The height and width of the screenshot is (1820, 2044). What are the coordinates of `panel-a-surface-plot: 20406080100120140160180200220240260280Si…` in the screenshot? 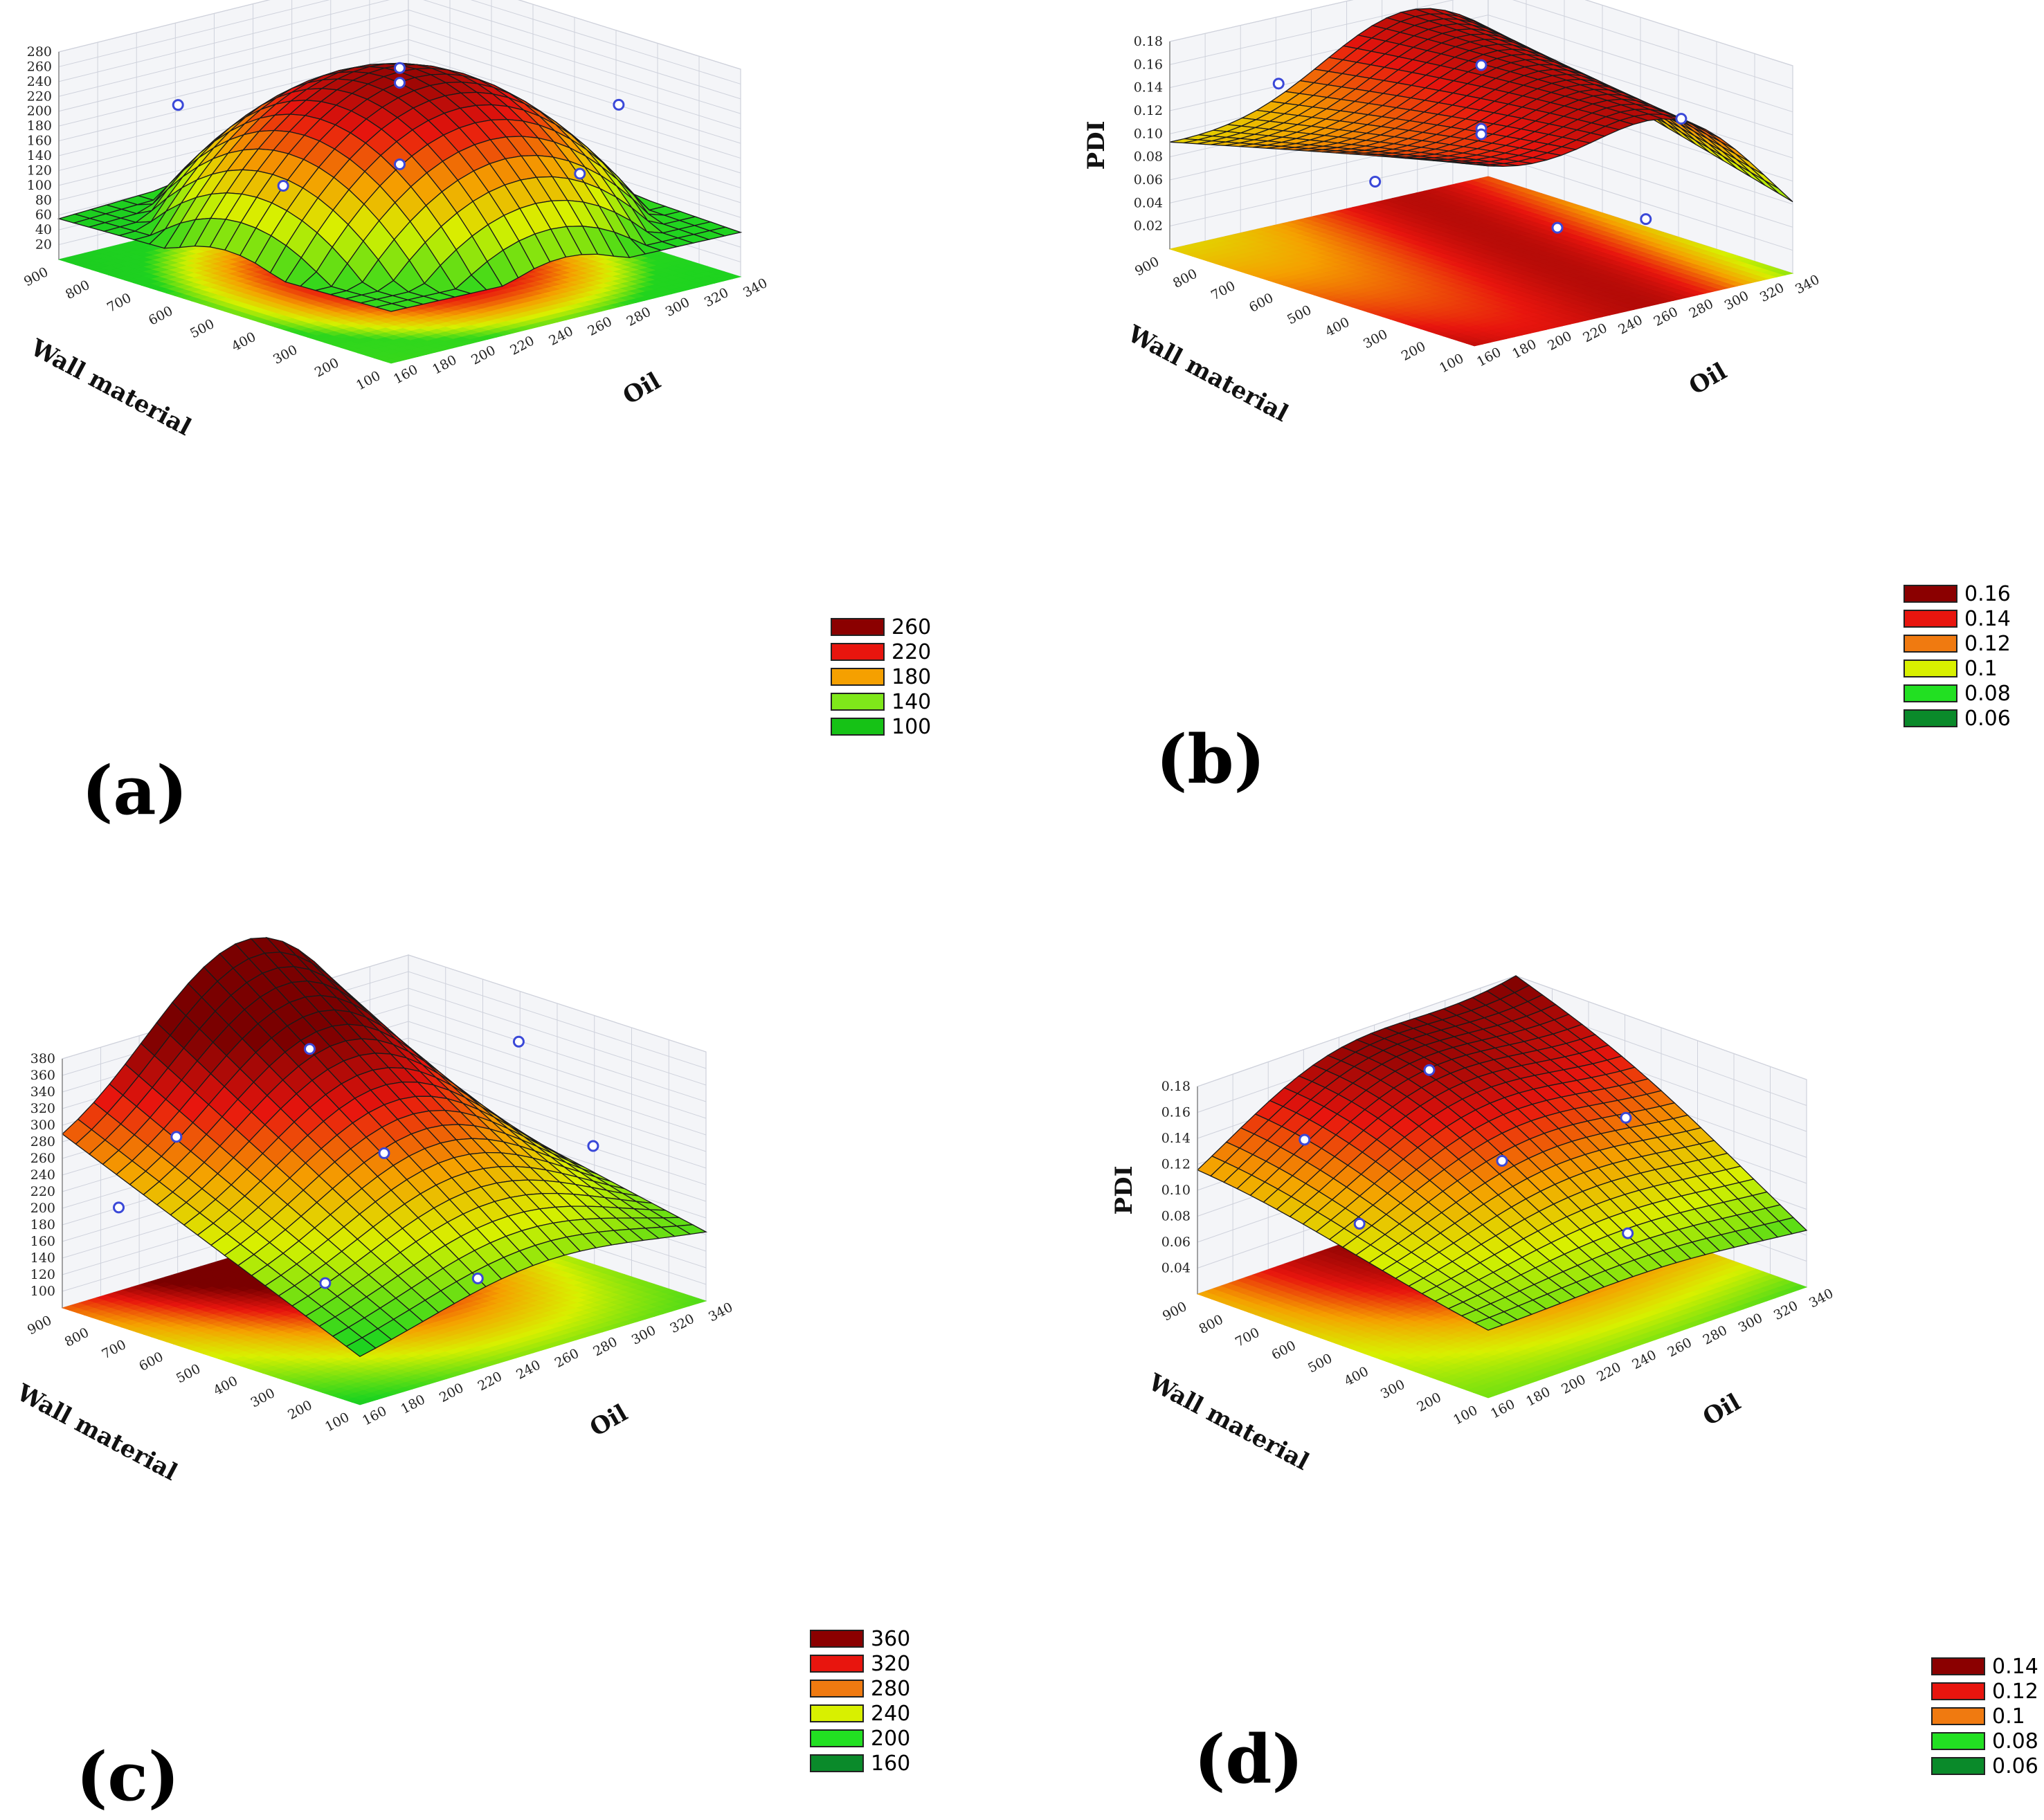 It's located at (395, 221).